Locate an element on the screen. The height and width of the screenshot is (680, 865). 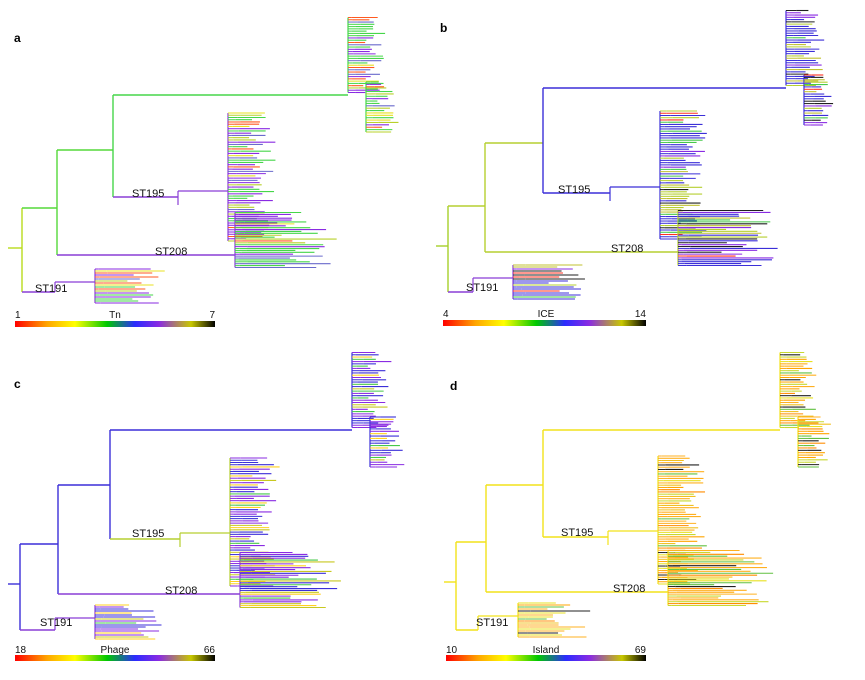
panel-letter: d is located at coordinates (453, 386).